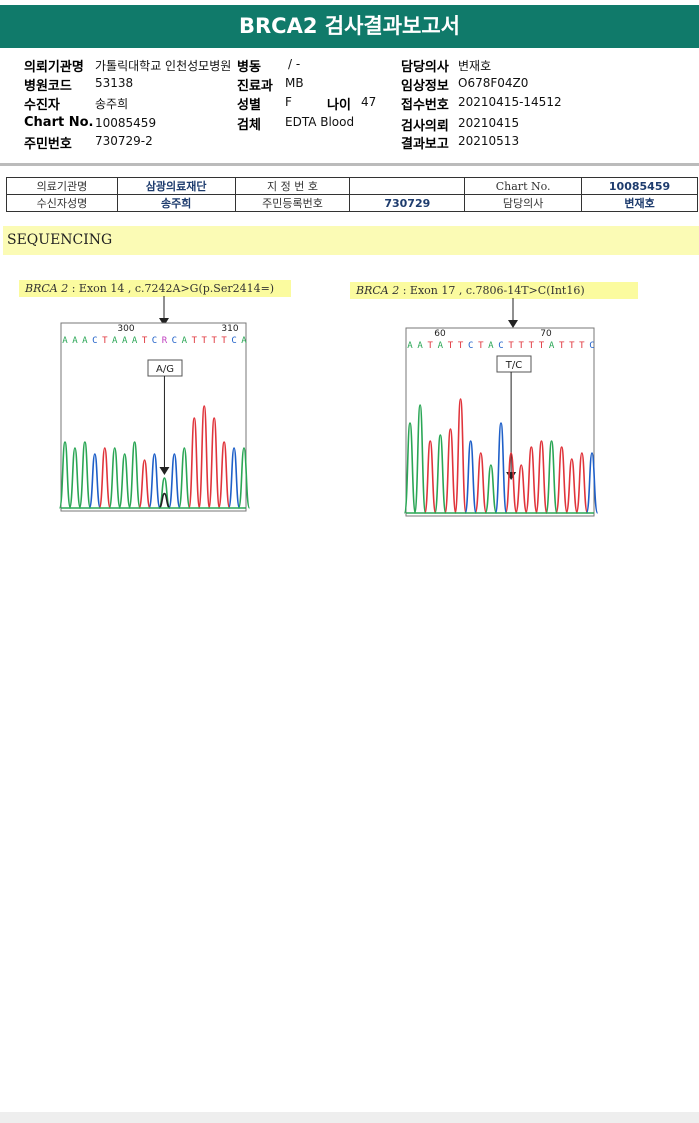  What do you see at coordinates (126, 123) in the screenshot?
I see `info-value: 10085459` at bounding box center [126, 123].